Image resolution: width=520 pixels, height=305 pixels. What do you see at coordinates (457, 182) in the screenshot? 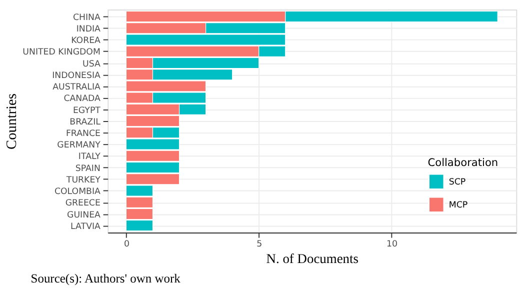
I see `legend-label: SCP` at bounding box center [457, 182].